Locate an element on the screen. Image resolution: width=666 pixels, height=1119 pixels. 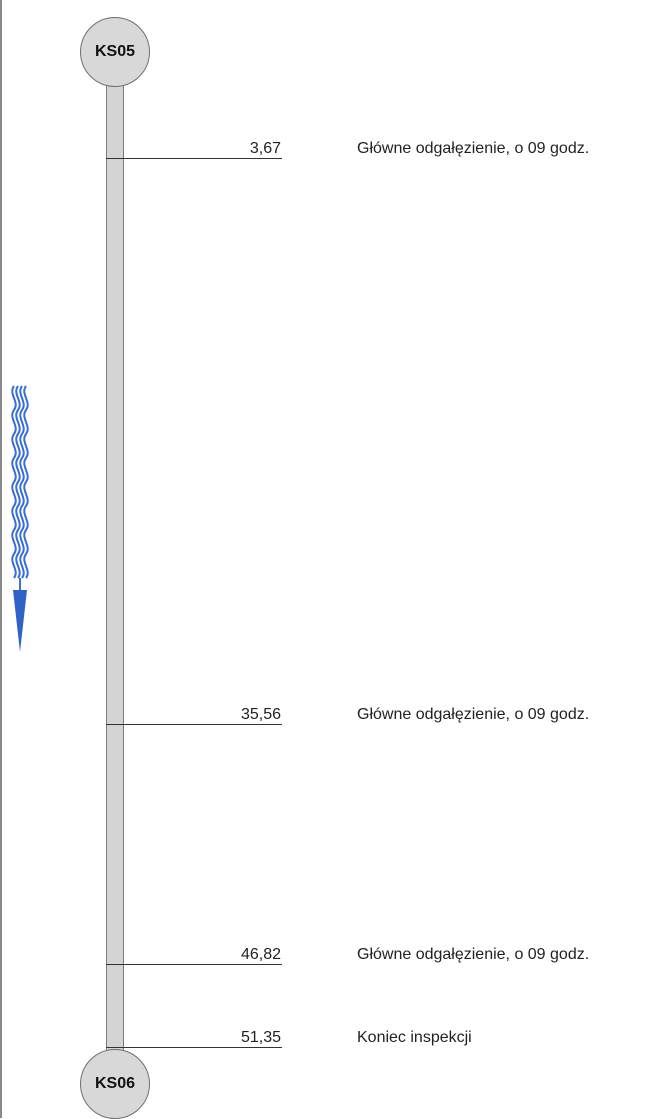
end-manhole: KS06 is located at coordinates (115, 1084).